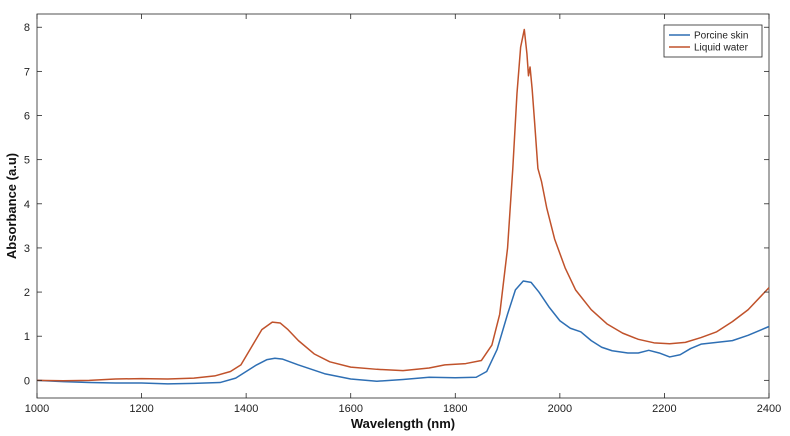  I want to click on y-tick-label: 3, so click(27, 249).